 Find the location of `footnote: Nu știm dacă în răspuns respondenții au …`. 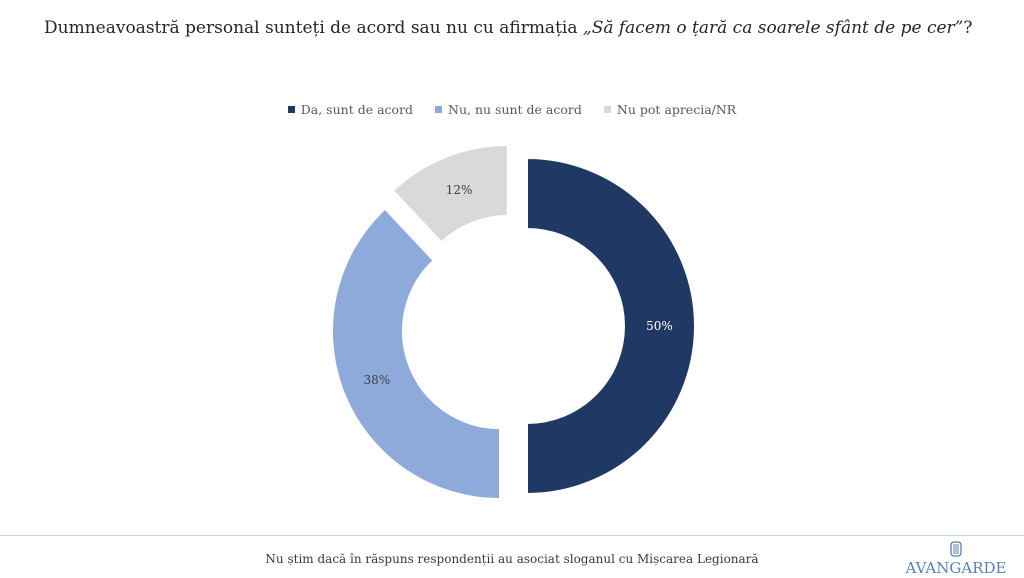

footnote: Nu știm dacă în răspuns respondenții au … is located at coordinates (512, 559).